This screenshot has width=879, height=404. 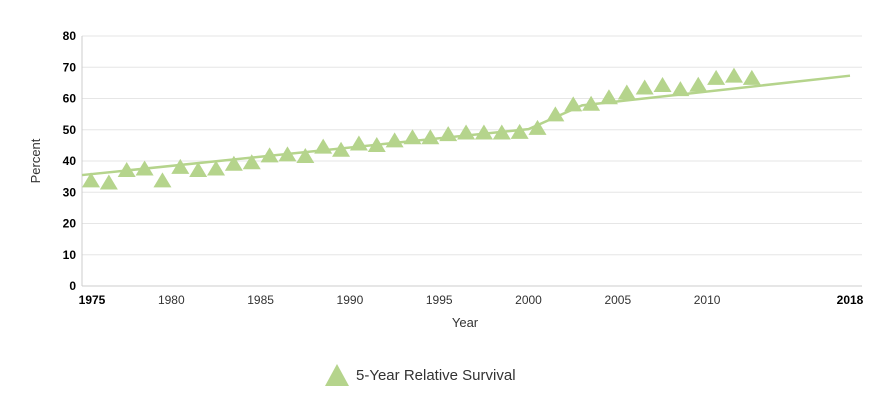 I want to click on y-tick-label: 0, so click(x=72, y=286).